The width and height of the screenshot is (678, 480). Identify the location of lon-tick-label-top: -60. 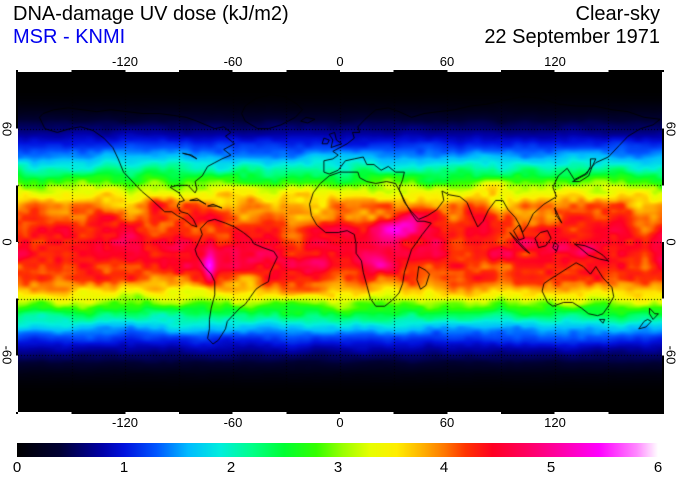
(233, 61).